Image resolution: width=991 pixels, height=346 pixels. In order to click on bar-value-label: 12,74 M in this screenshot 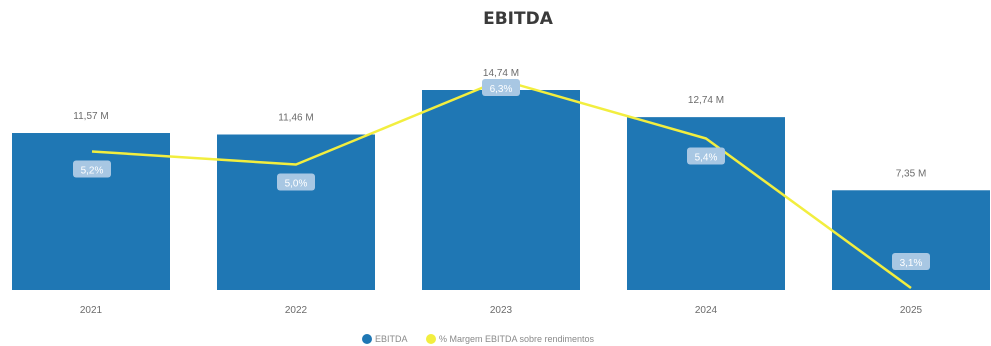, I will do `click(706, 100)`.